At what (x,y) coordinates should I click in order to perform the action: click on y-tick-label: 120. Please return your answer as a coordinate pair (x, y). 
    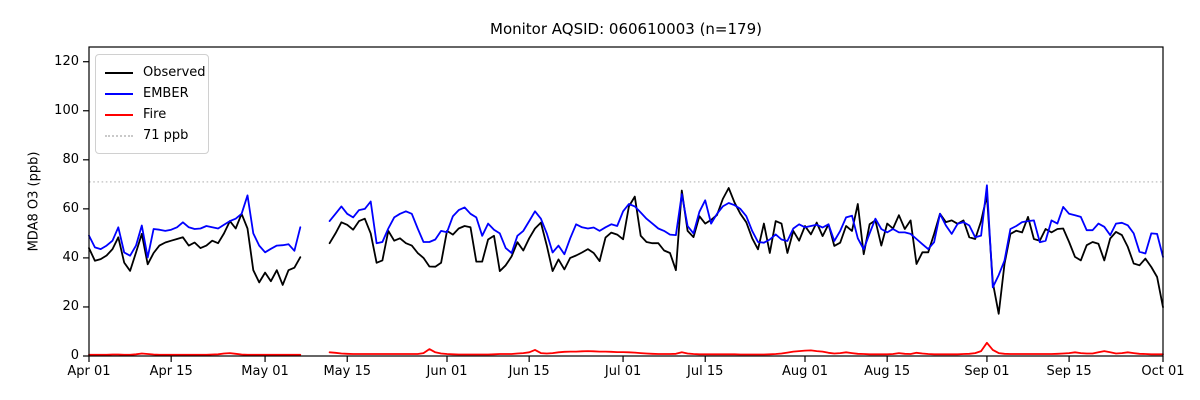
    Looking at the image, I should click on (66, 61).